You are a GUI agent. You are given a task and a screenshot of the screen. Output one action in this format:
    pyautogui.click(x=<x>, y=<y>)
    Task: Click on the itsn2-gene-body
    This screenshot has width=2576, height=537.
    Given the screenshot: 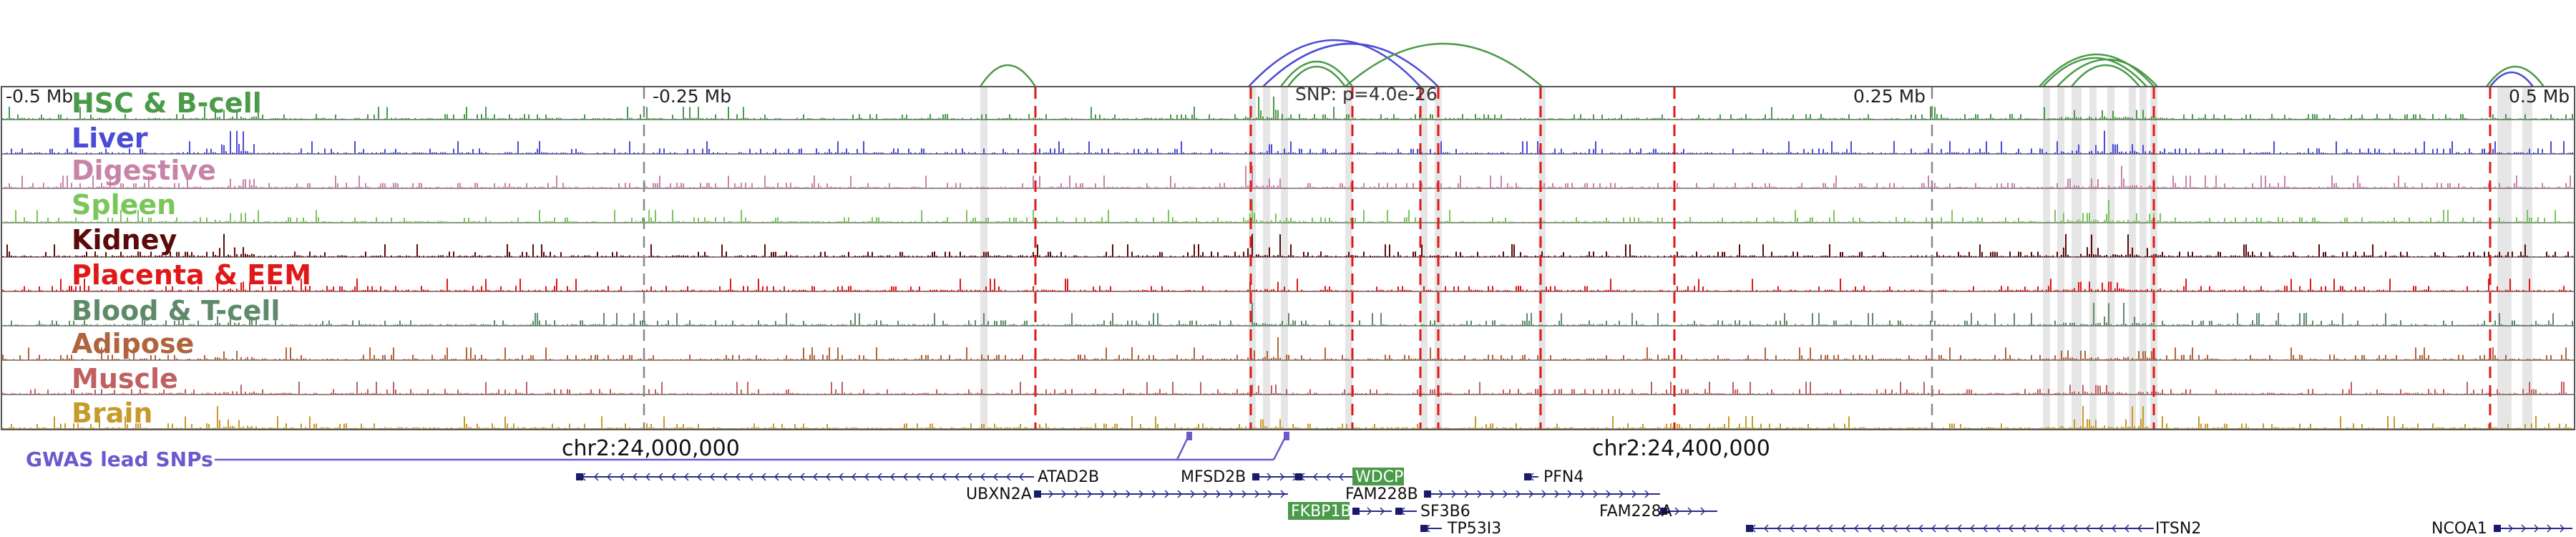 What is the action you would take?
    pyautogui.click(x=1950, y=528)
    